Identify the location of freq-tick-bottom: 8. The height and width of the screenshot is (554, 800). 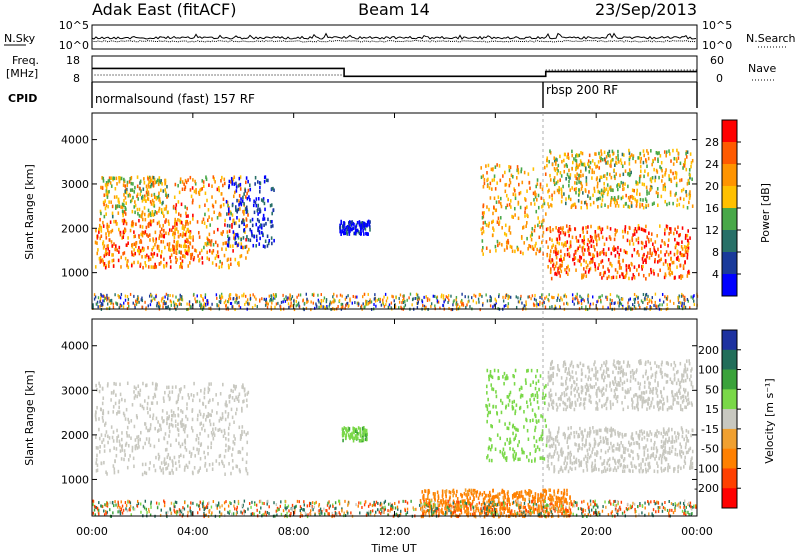
(76, 78).